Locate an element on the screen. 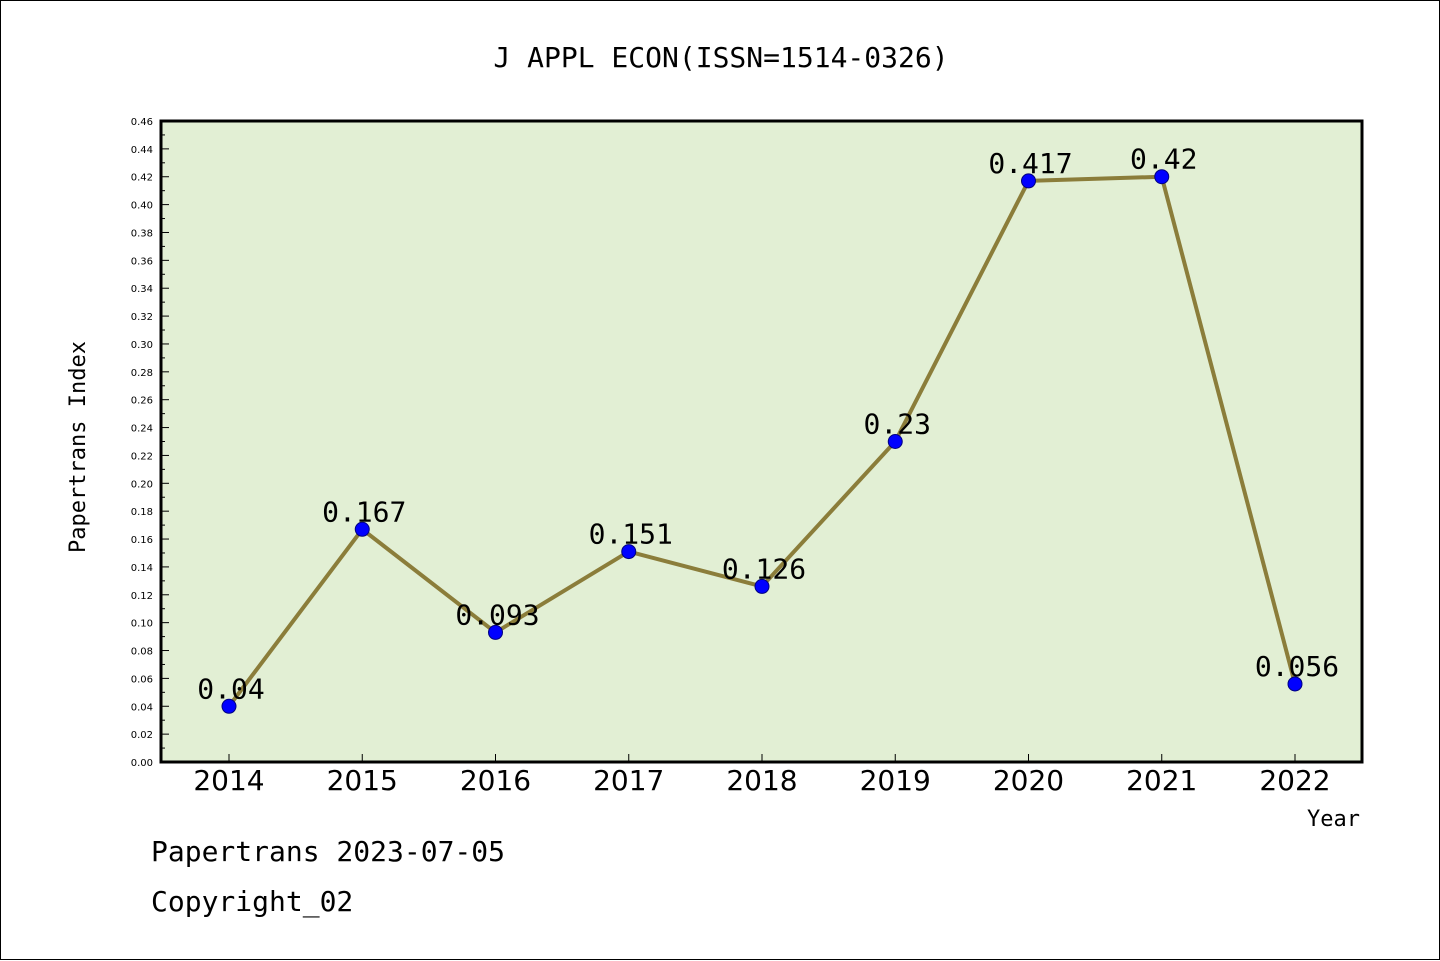  y-axis-label: Papertrans Index is located at coordinates (78, 447).